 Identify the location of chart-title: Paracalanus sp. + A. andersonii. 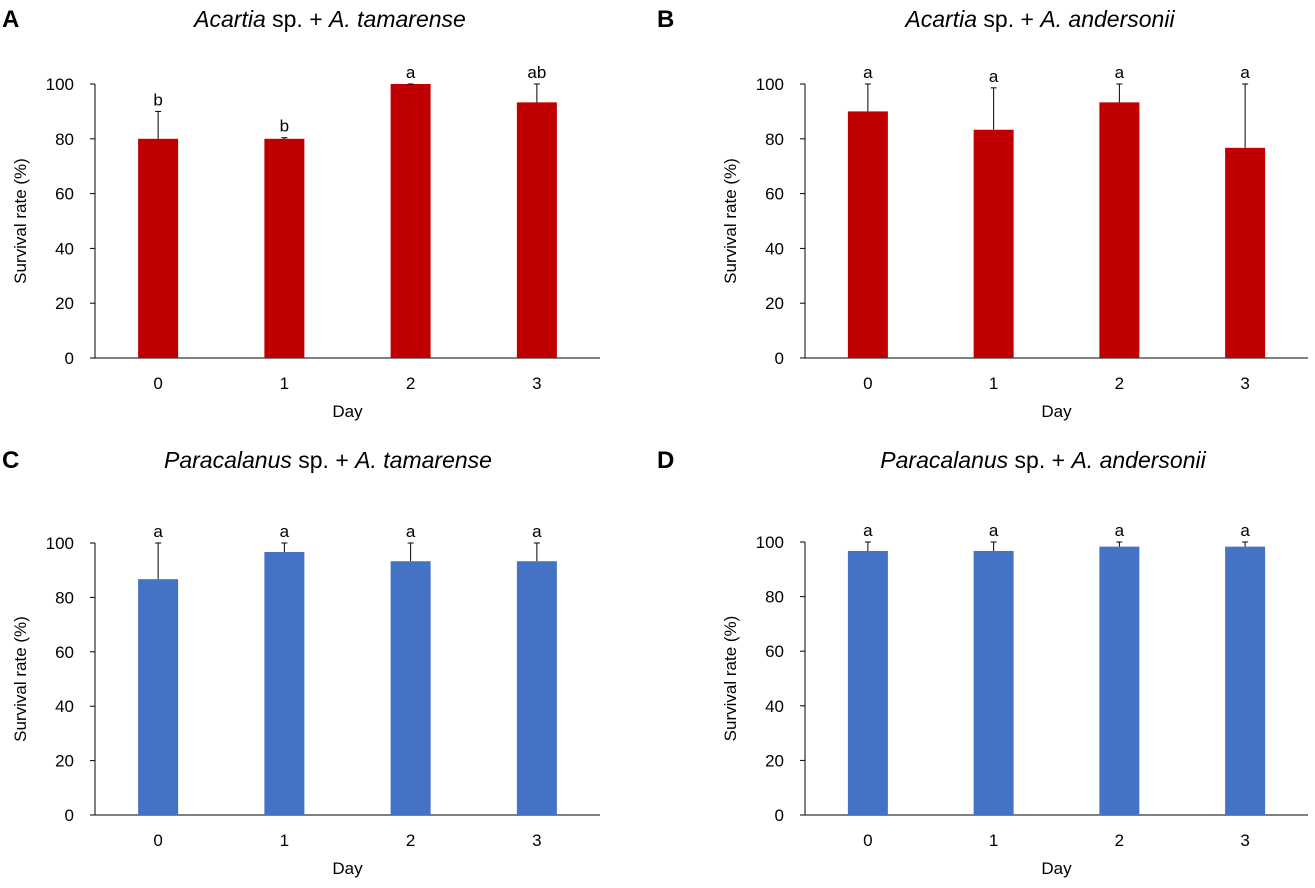
(1043, 460).